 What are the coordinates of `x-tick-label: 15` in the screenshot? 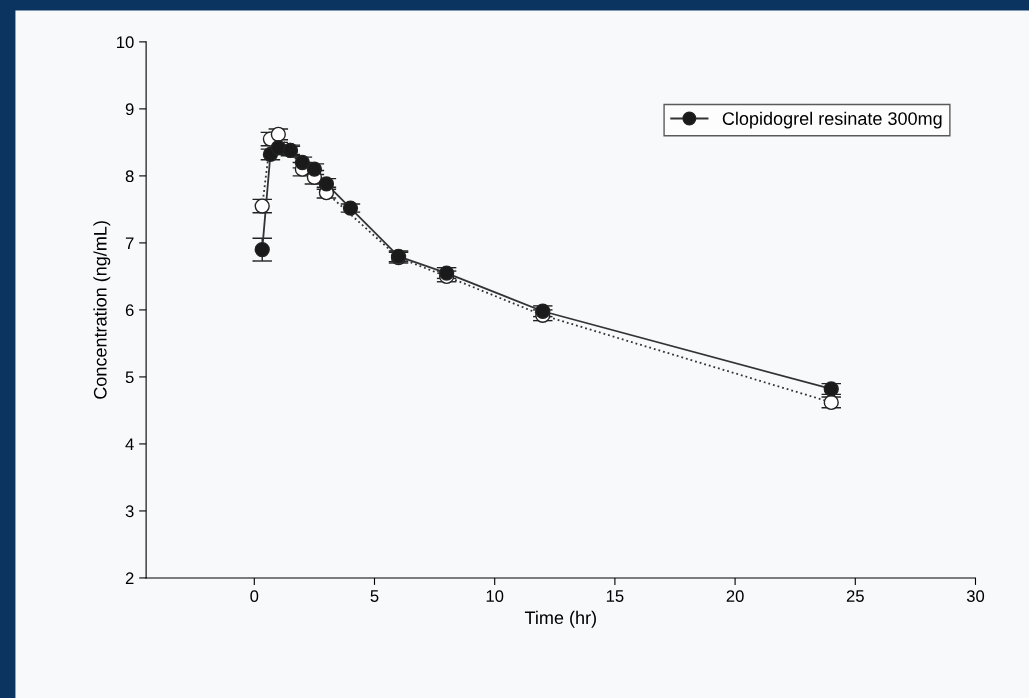 It's located at (615, 596).